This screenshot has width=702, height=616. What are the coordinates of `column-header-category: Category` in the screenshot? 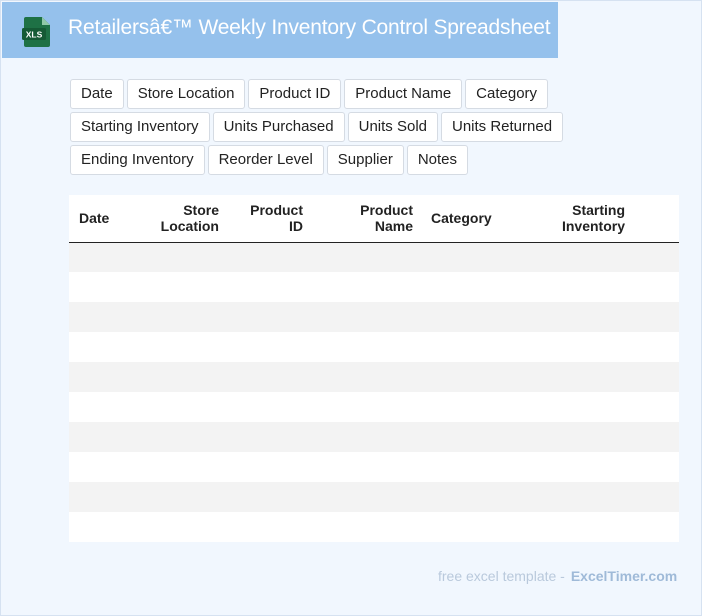 It's located at (477, 219).